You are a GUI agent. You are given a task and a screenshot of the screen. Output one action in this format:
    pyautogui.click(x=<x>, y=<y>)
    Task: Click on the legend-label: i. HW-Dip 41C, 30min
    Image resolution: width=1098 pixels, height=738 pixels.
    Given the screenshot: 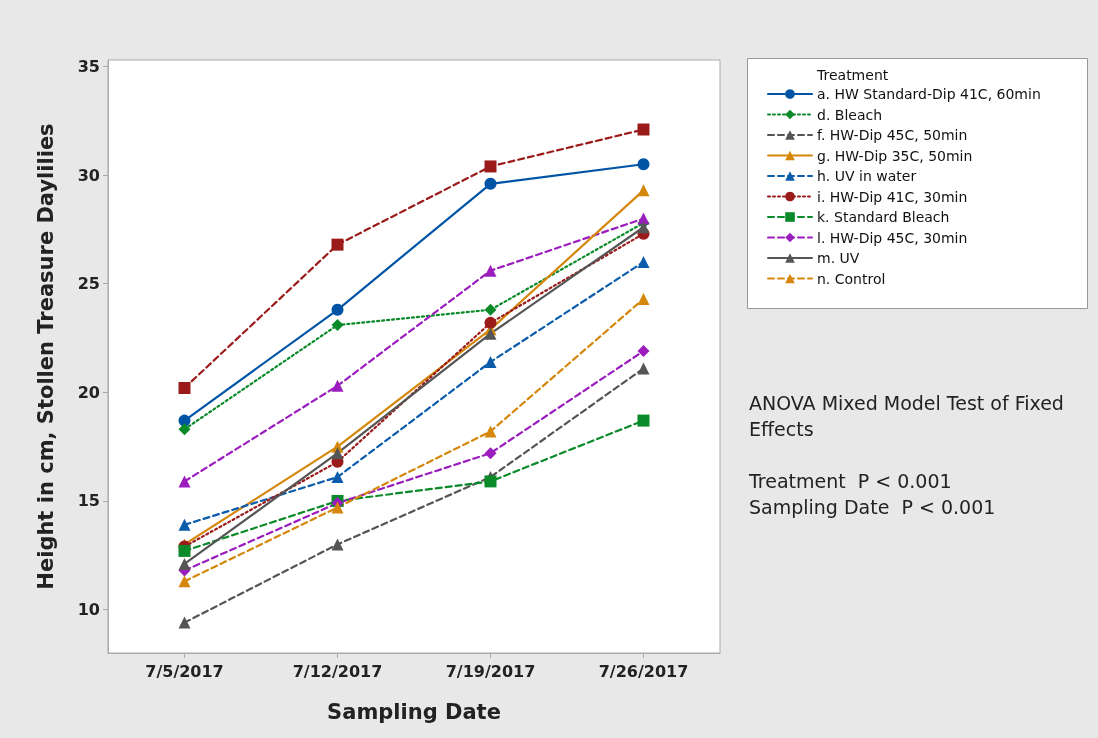 What is the action you would take?
    pyautogui.click(x=892, y=196)
    